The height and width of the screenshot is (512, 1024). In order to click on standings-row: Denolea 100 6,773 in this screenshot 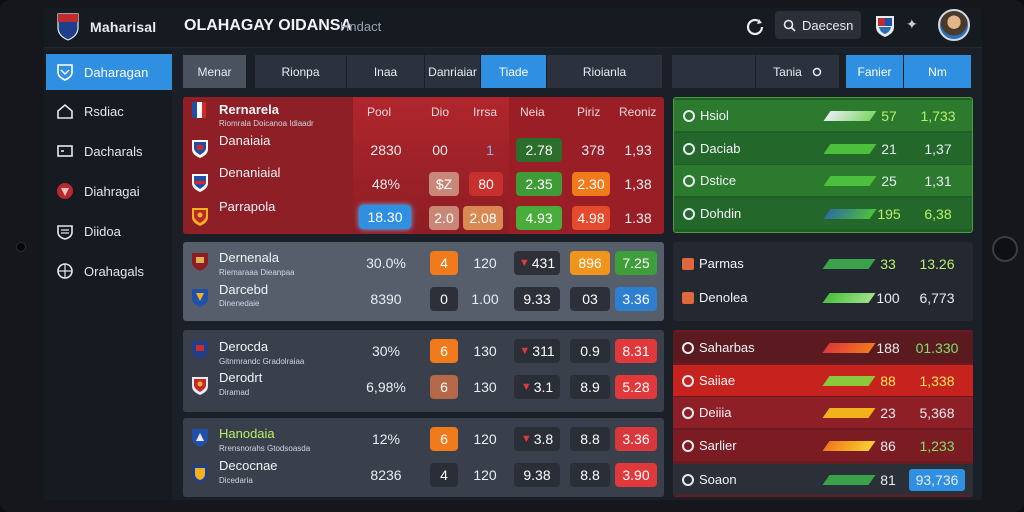, I will do `click(823, 297)`.